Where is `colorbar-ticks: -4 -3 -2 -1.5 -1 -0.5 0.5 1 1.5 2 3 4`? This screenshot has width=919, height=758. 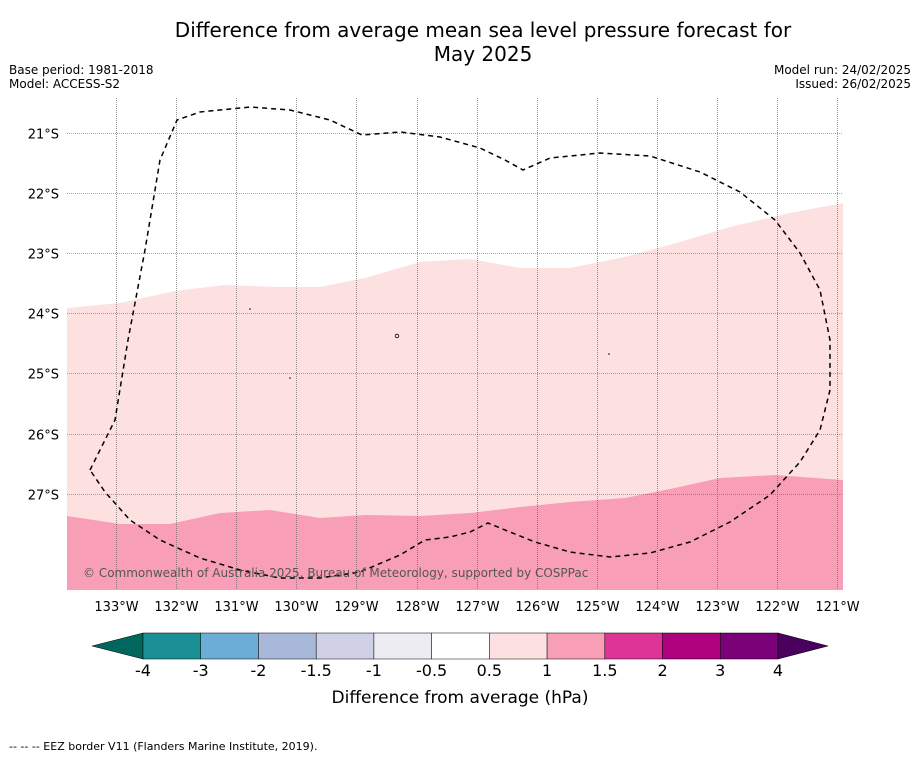 colorbar-ticks: -4 -3 -2 -1.5 -1 -0.5 0.5 1 1.5 2 3 4 is located at coordinates (459, 670).